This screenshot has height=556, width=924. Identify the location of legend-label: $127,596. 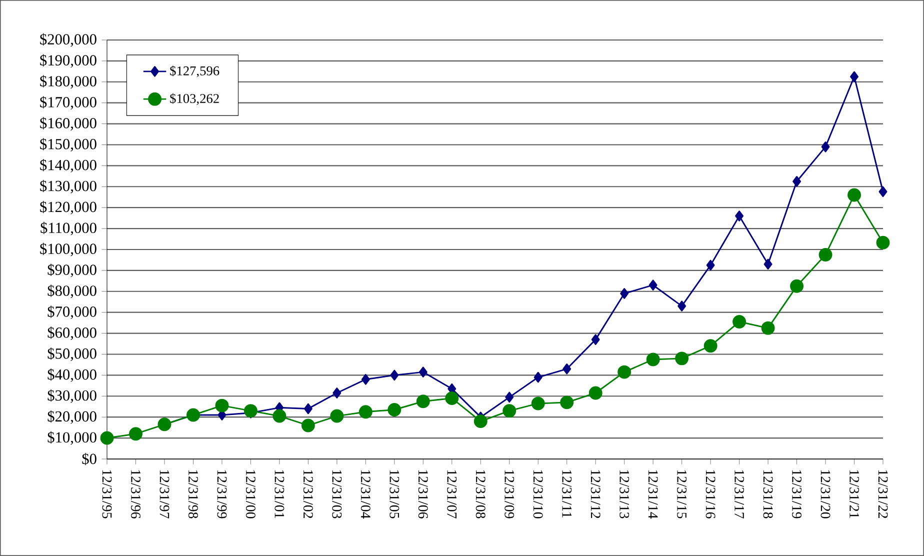
(195, 72).